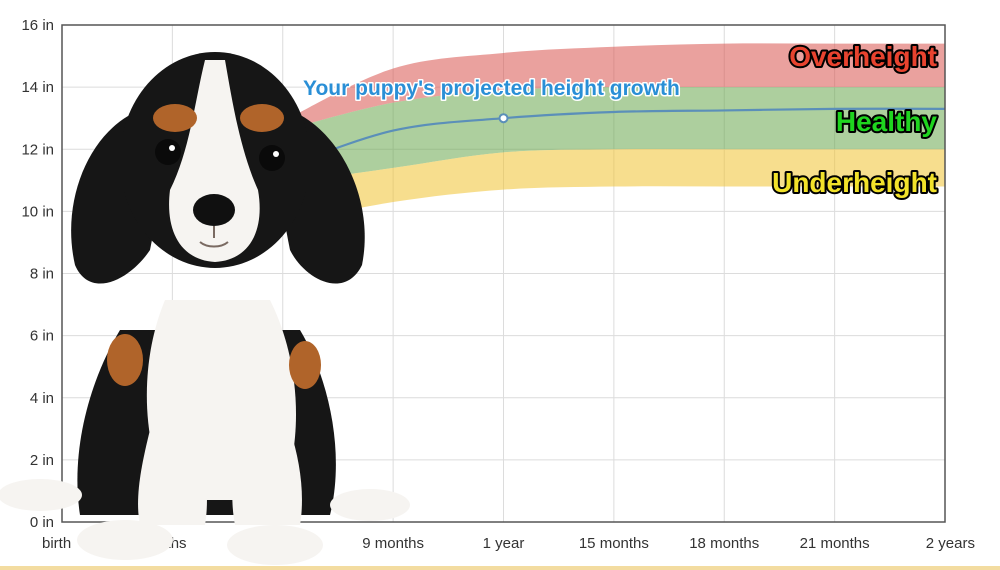  Describe the element at coordinates (503, 118) in the screenshot. I see `series-marker` at that location.